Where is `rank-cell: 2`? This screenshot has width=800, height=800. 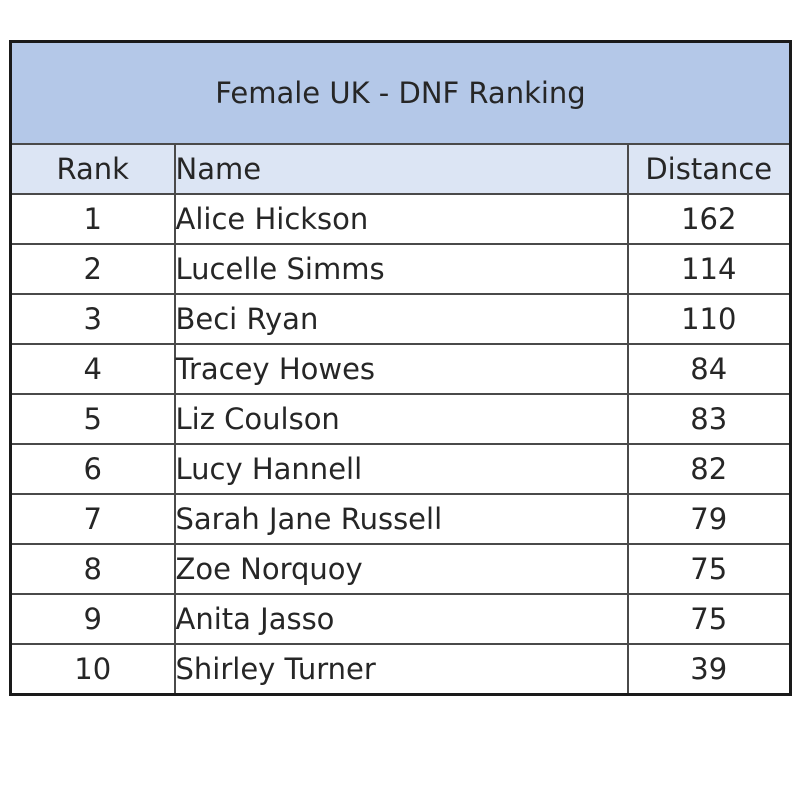 rank-cell: 2 is located at coordinates (92, 269).